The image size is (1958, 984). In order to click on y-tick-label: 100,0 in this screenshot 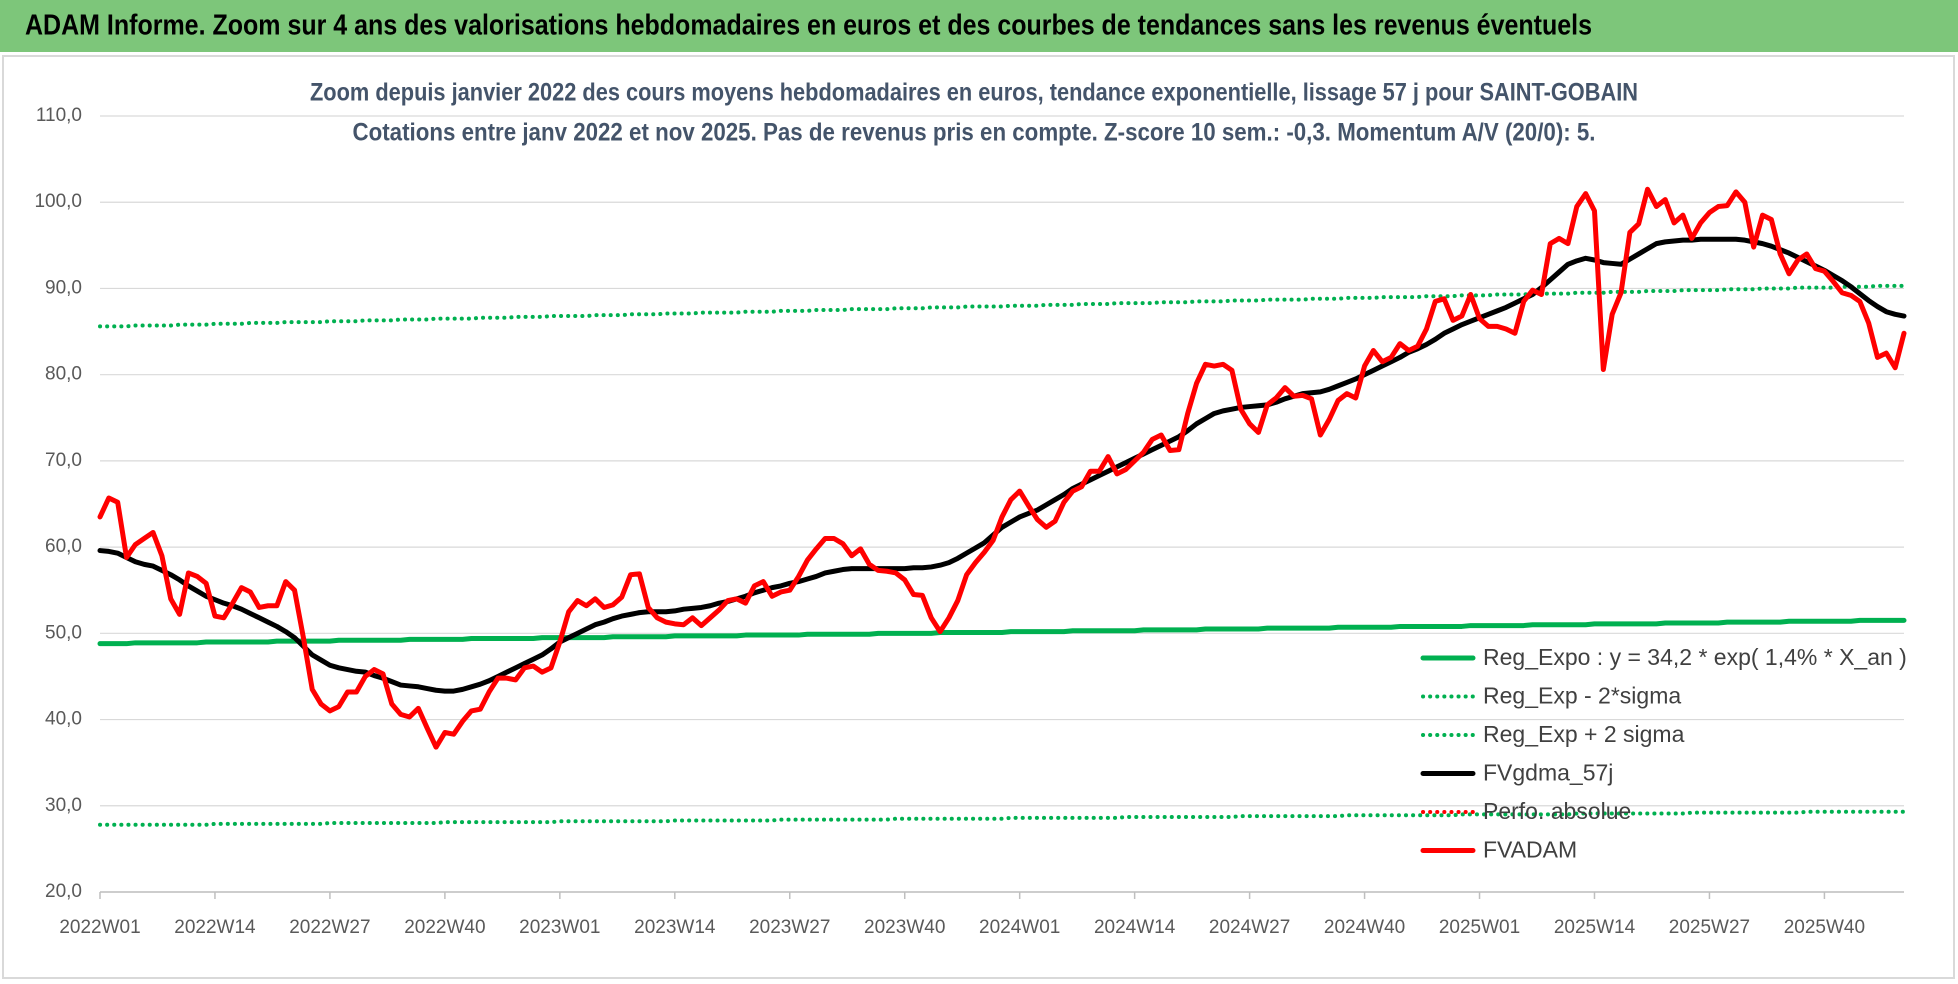, I will do `click(58, 201)`.